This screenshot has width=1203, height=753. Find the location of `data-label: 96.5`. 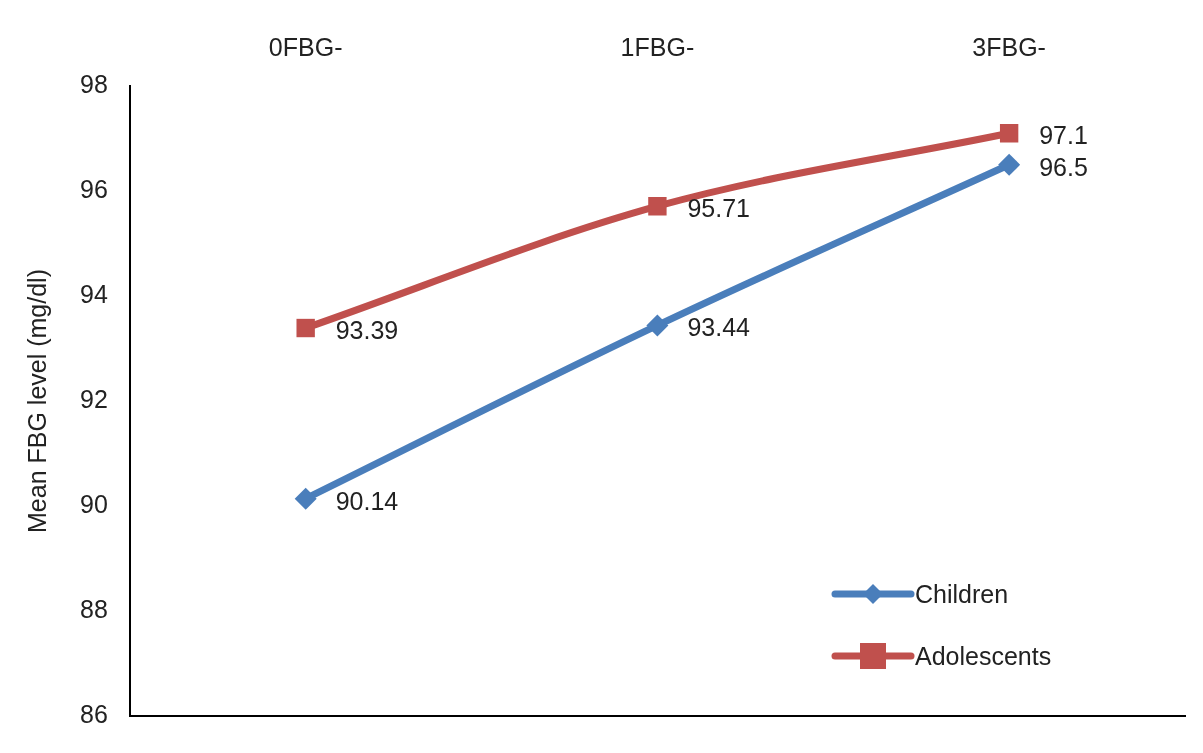

data-label: 96.5 is located at coordinates (1063, 166).